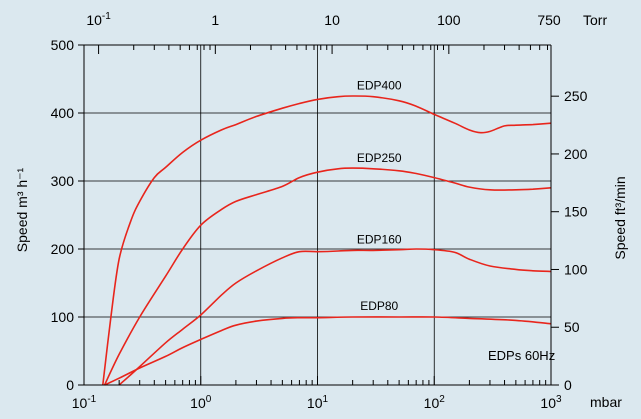 The height and width of the screenshot is (419, 641). I want to click on series-label-edp250: EDP250, so click(379, 158).